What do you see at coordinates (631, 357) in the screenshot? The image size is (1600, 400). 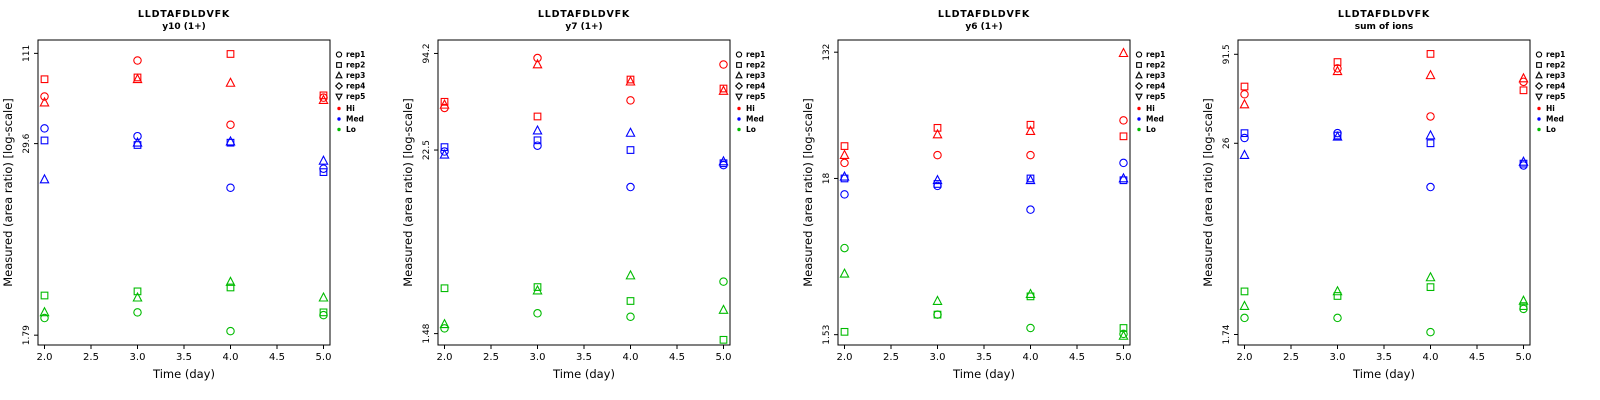 I see `x-tick-label: 4.0` at bounding box center [631, 357].